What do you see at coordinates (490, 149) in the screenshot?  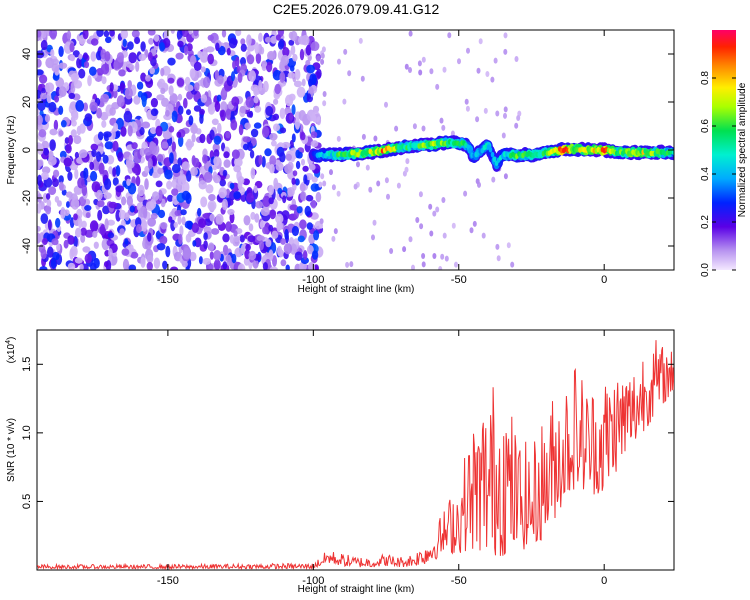 I see `heatmap-ridge-cell` at bounding box center [490, 149].